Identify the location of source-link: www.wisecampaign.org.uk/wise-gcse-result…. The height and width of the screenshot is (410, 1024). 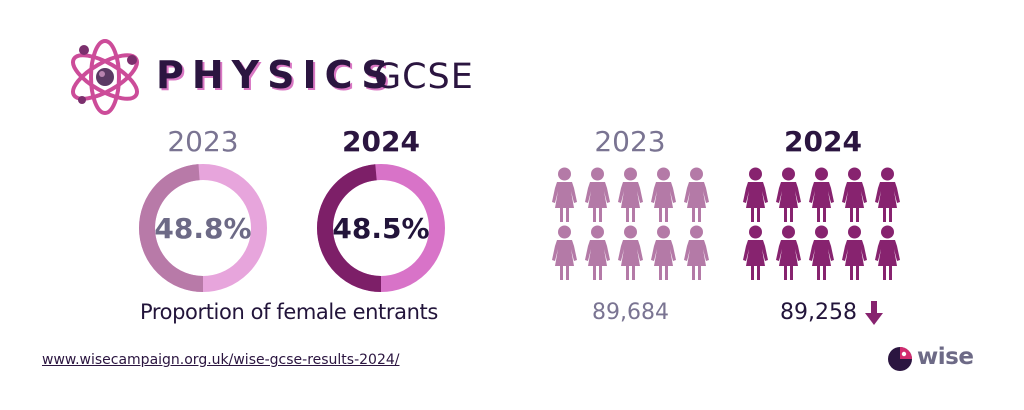
(221, 360).